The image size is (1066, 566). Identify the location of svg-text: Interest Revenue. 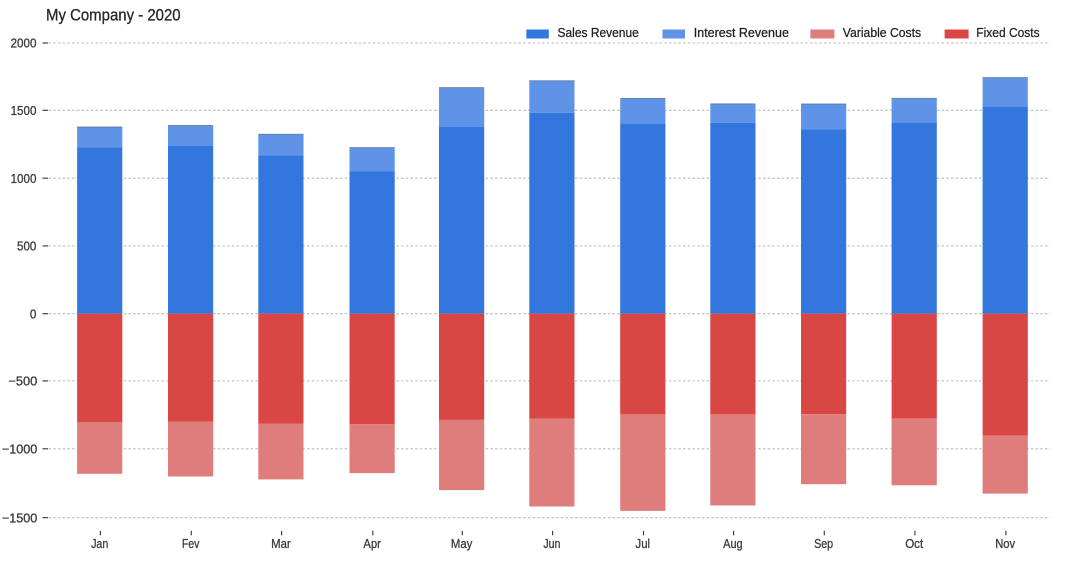
(741, 32).